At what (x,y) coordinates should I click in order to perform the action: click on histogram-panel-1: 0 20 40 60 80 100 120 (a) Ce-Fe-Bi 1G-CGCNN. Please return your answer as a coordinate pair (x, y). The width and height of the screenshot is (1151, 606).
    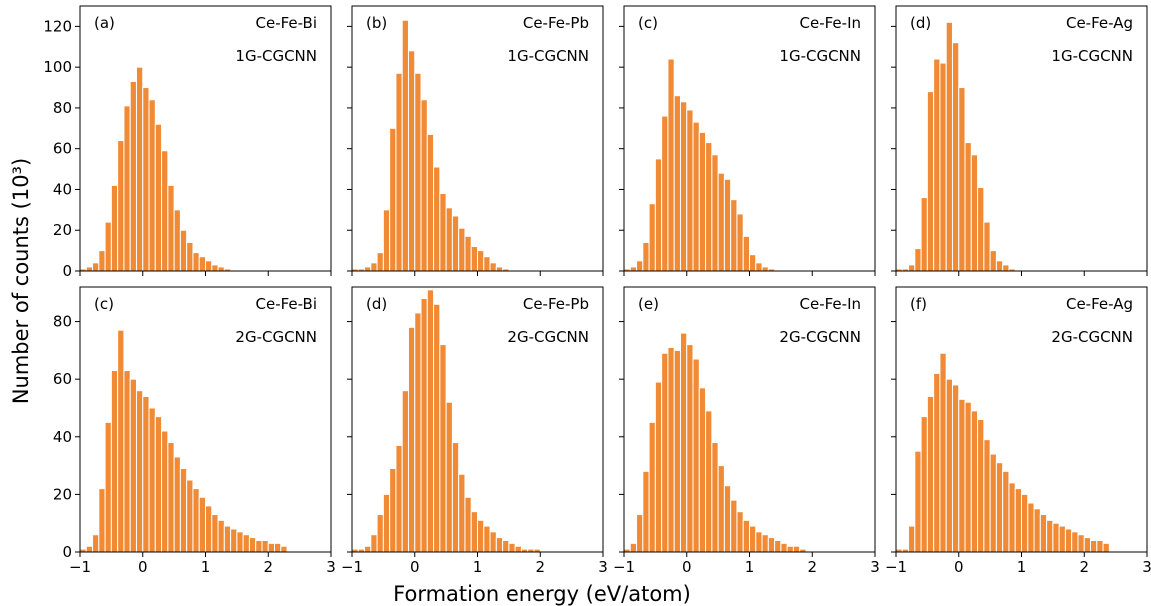
    Looking at the image, I should click on (187, 142).